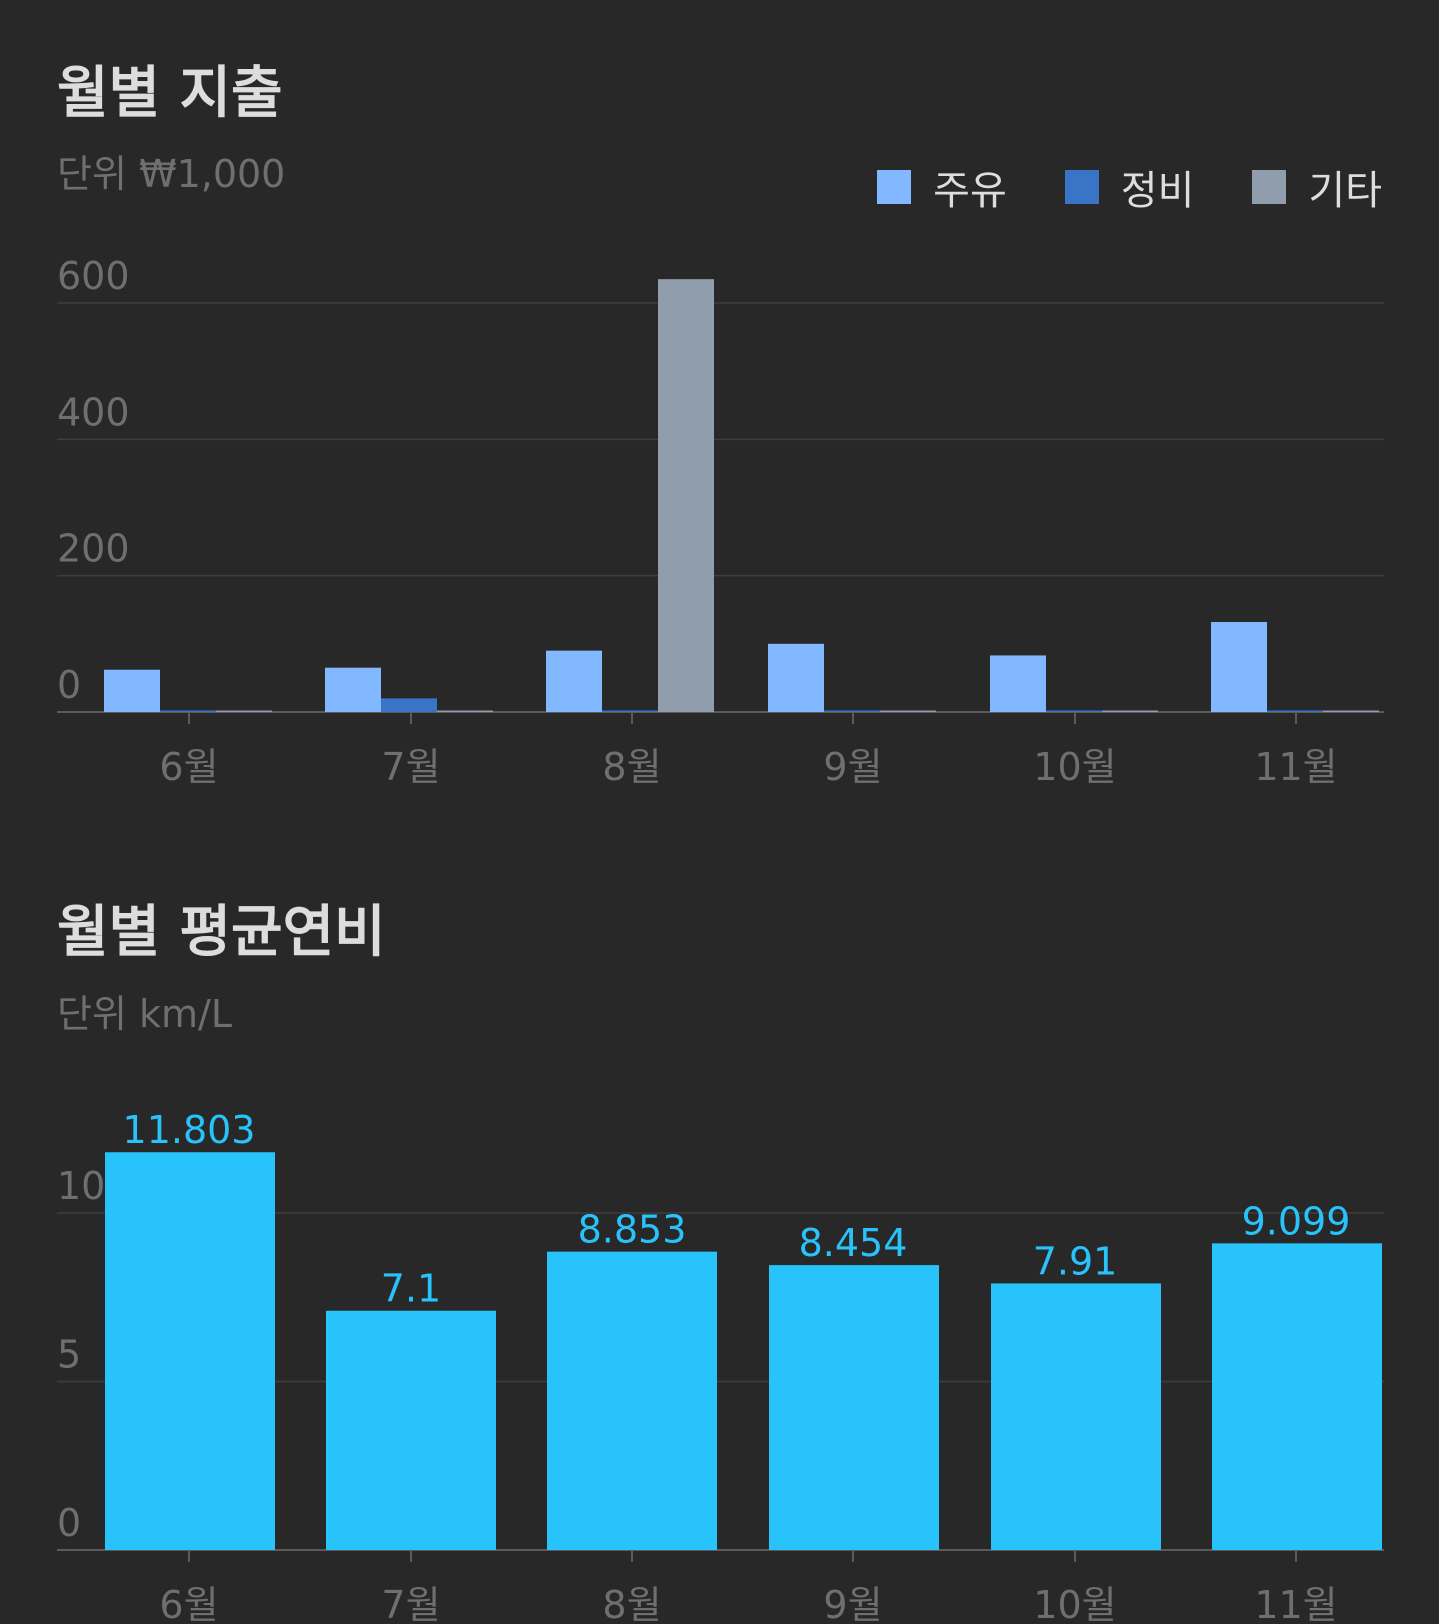  Describe the element at coordinates (221, 932) in the screenshot. I see `efficiency-chart-title: 월별 평균연비` at that location.